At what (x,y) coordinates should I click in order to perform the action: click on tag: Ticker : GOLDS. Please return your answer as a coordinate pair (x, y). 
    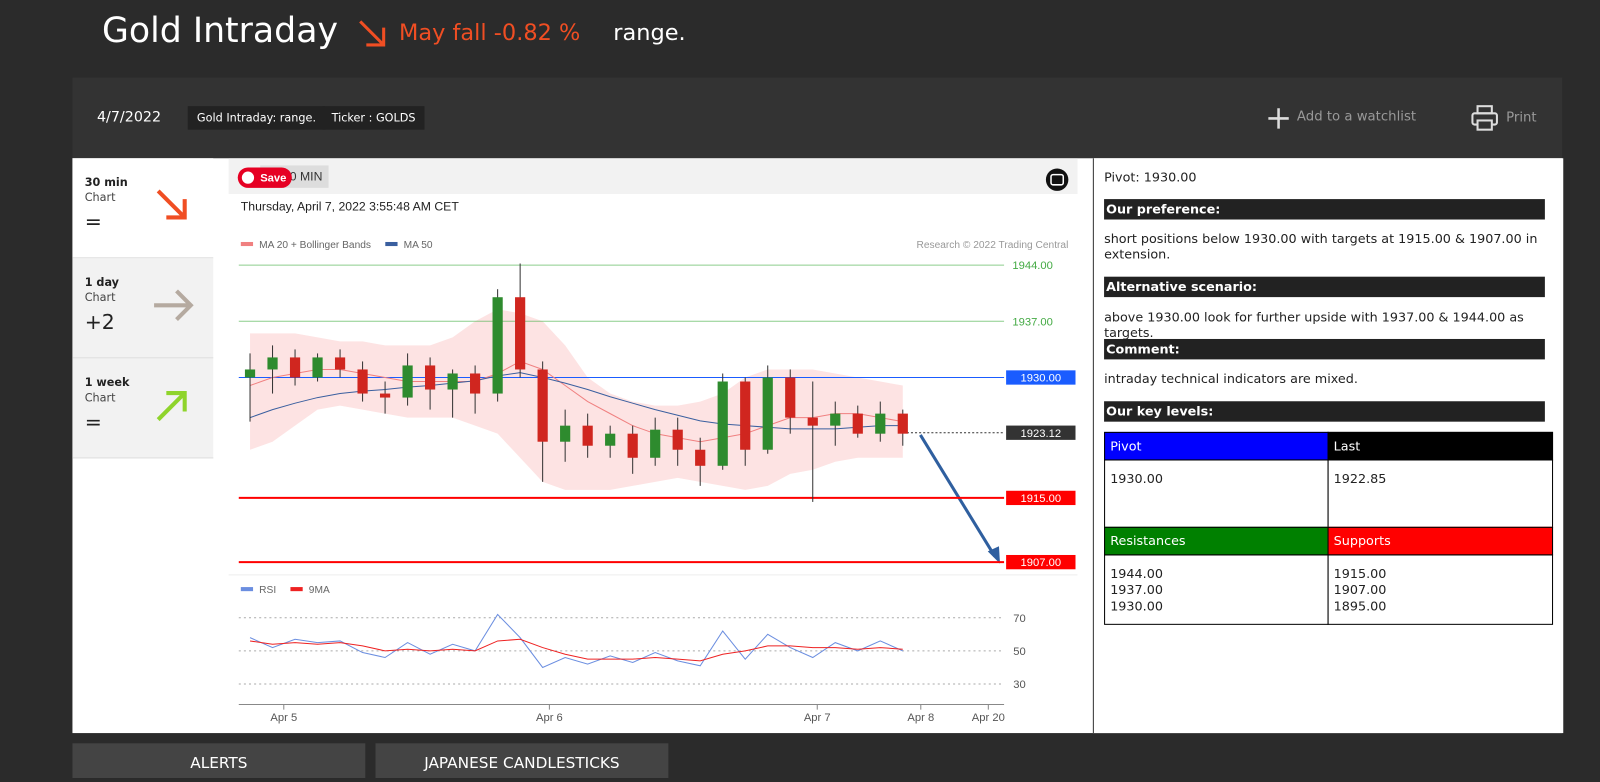
    Looking at the image, I should click on (373, 118).